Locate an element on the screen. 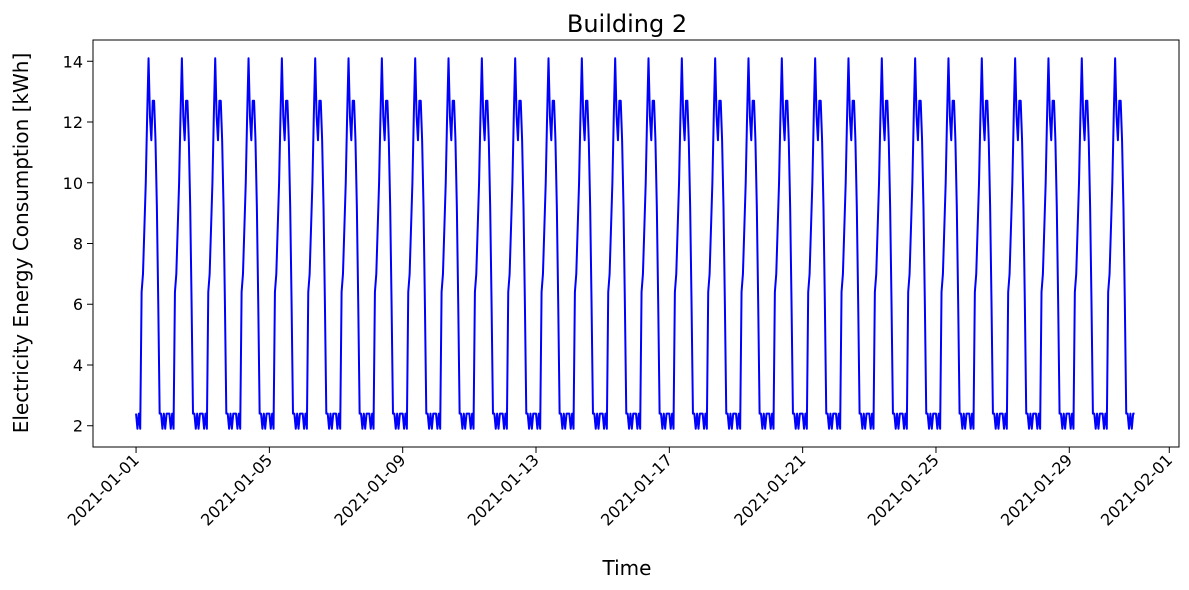 This screenshot has height=590, width=1189. x-tick-label: 2021-01-21 is located at coordinates (769, 489).